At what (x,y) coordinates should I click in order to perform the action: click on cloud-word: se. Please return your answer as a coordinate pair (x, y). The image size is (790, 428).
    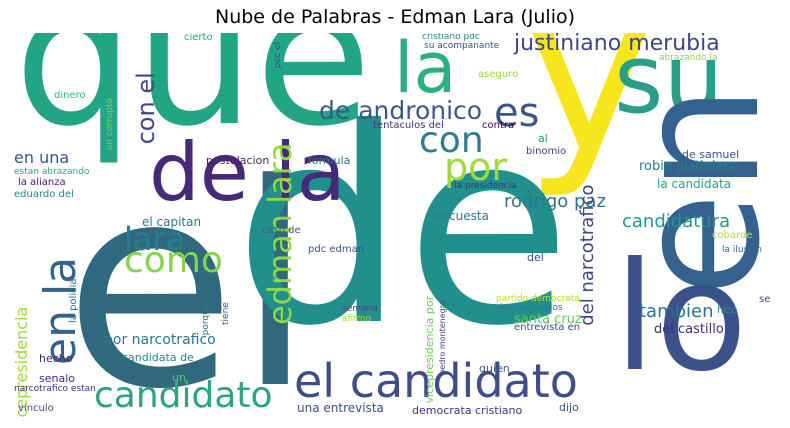
    Looking at the image, I should click on (765, 299).